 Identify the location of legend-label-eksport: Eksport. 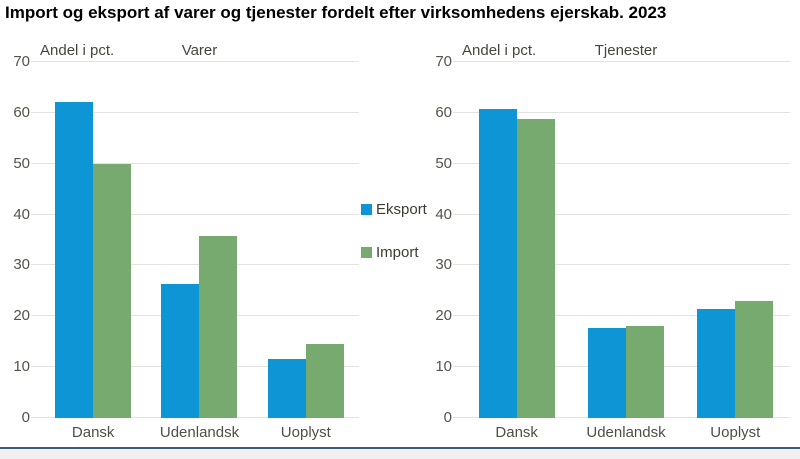
(401, 209).